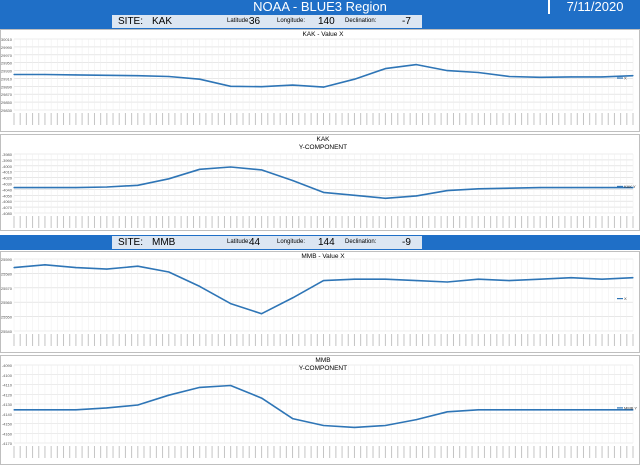  I want to click on legend-label: X, so click(625, 78).